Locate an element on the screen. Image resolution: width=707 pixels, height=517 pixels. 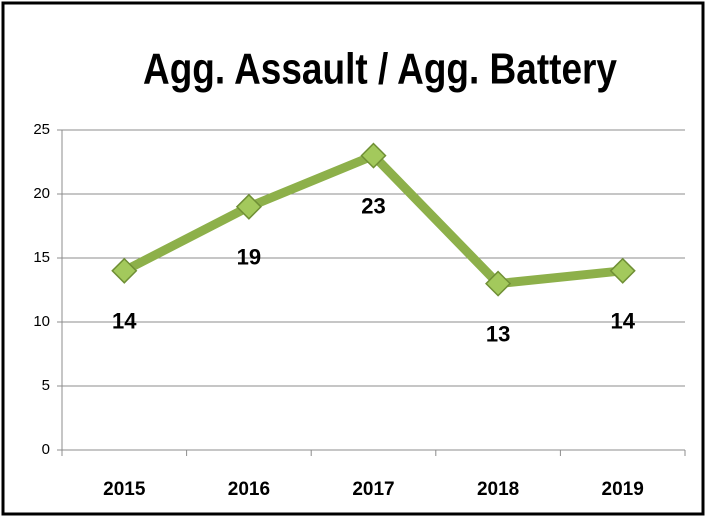
x-tick-label: 2017 is located at coordinates (373, 489).